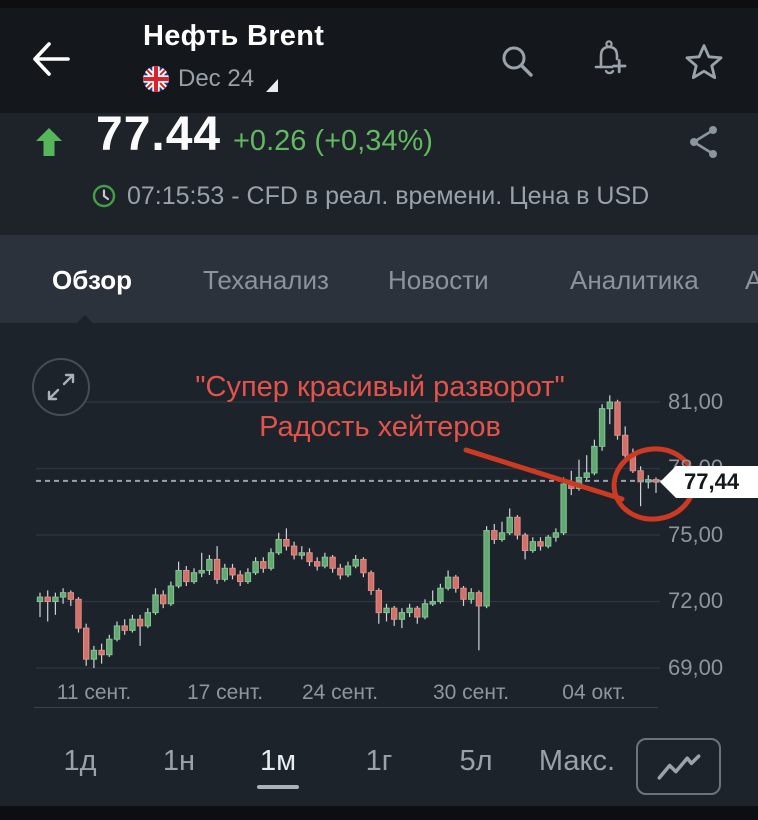 This screenshot has width=758, height=820. What do you see at coordinates (696, 401) in the screenshot?
I see `y-axis-label: 81,00` at bounding box center [696, 401].